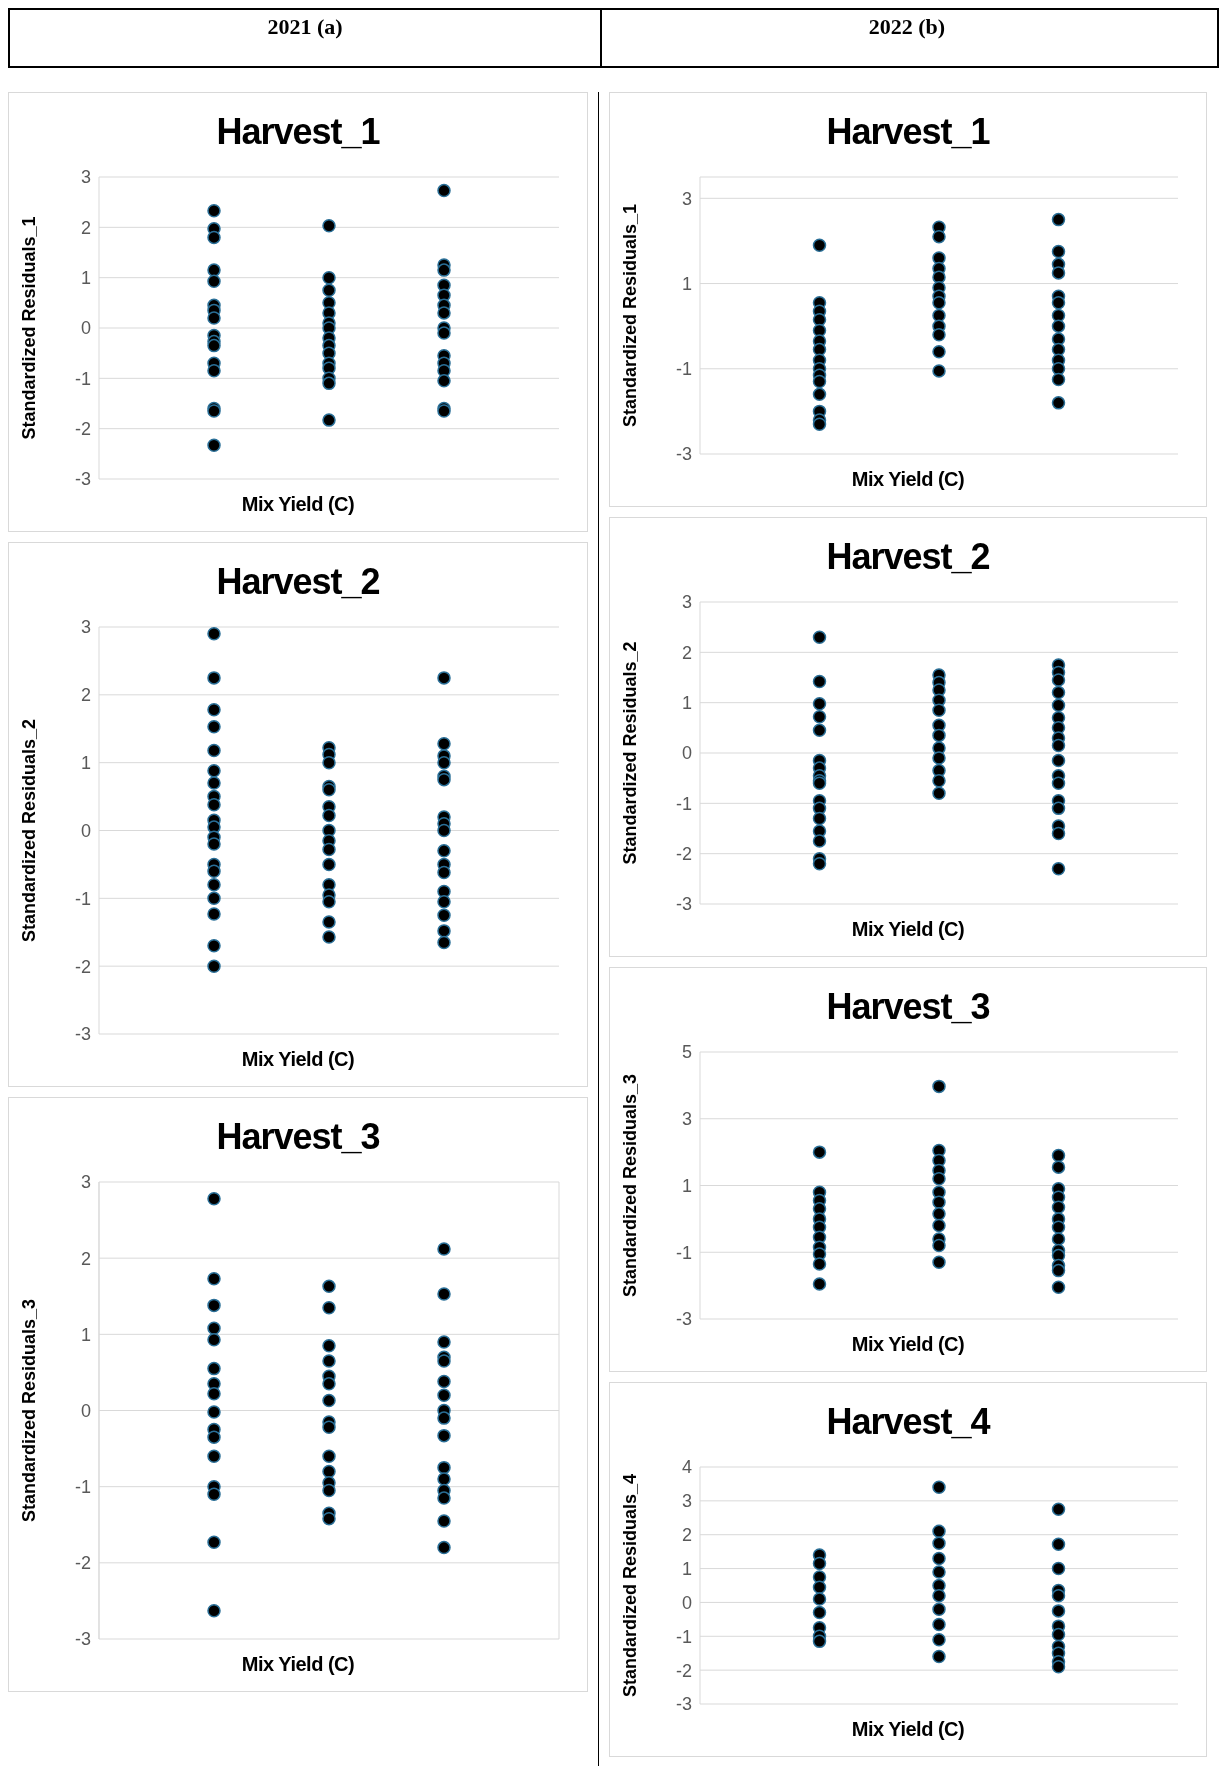  Describe the element at coordinates (907, 26) in the screenshot. I see `text: 2022 (b)` at that location.